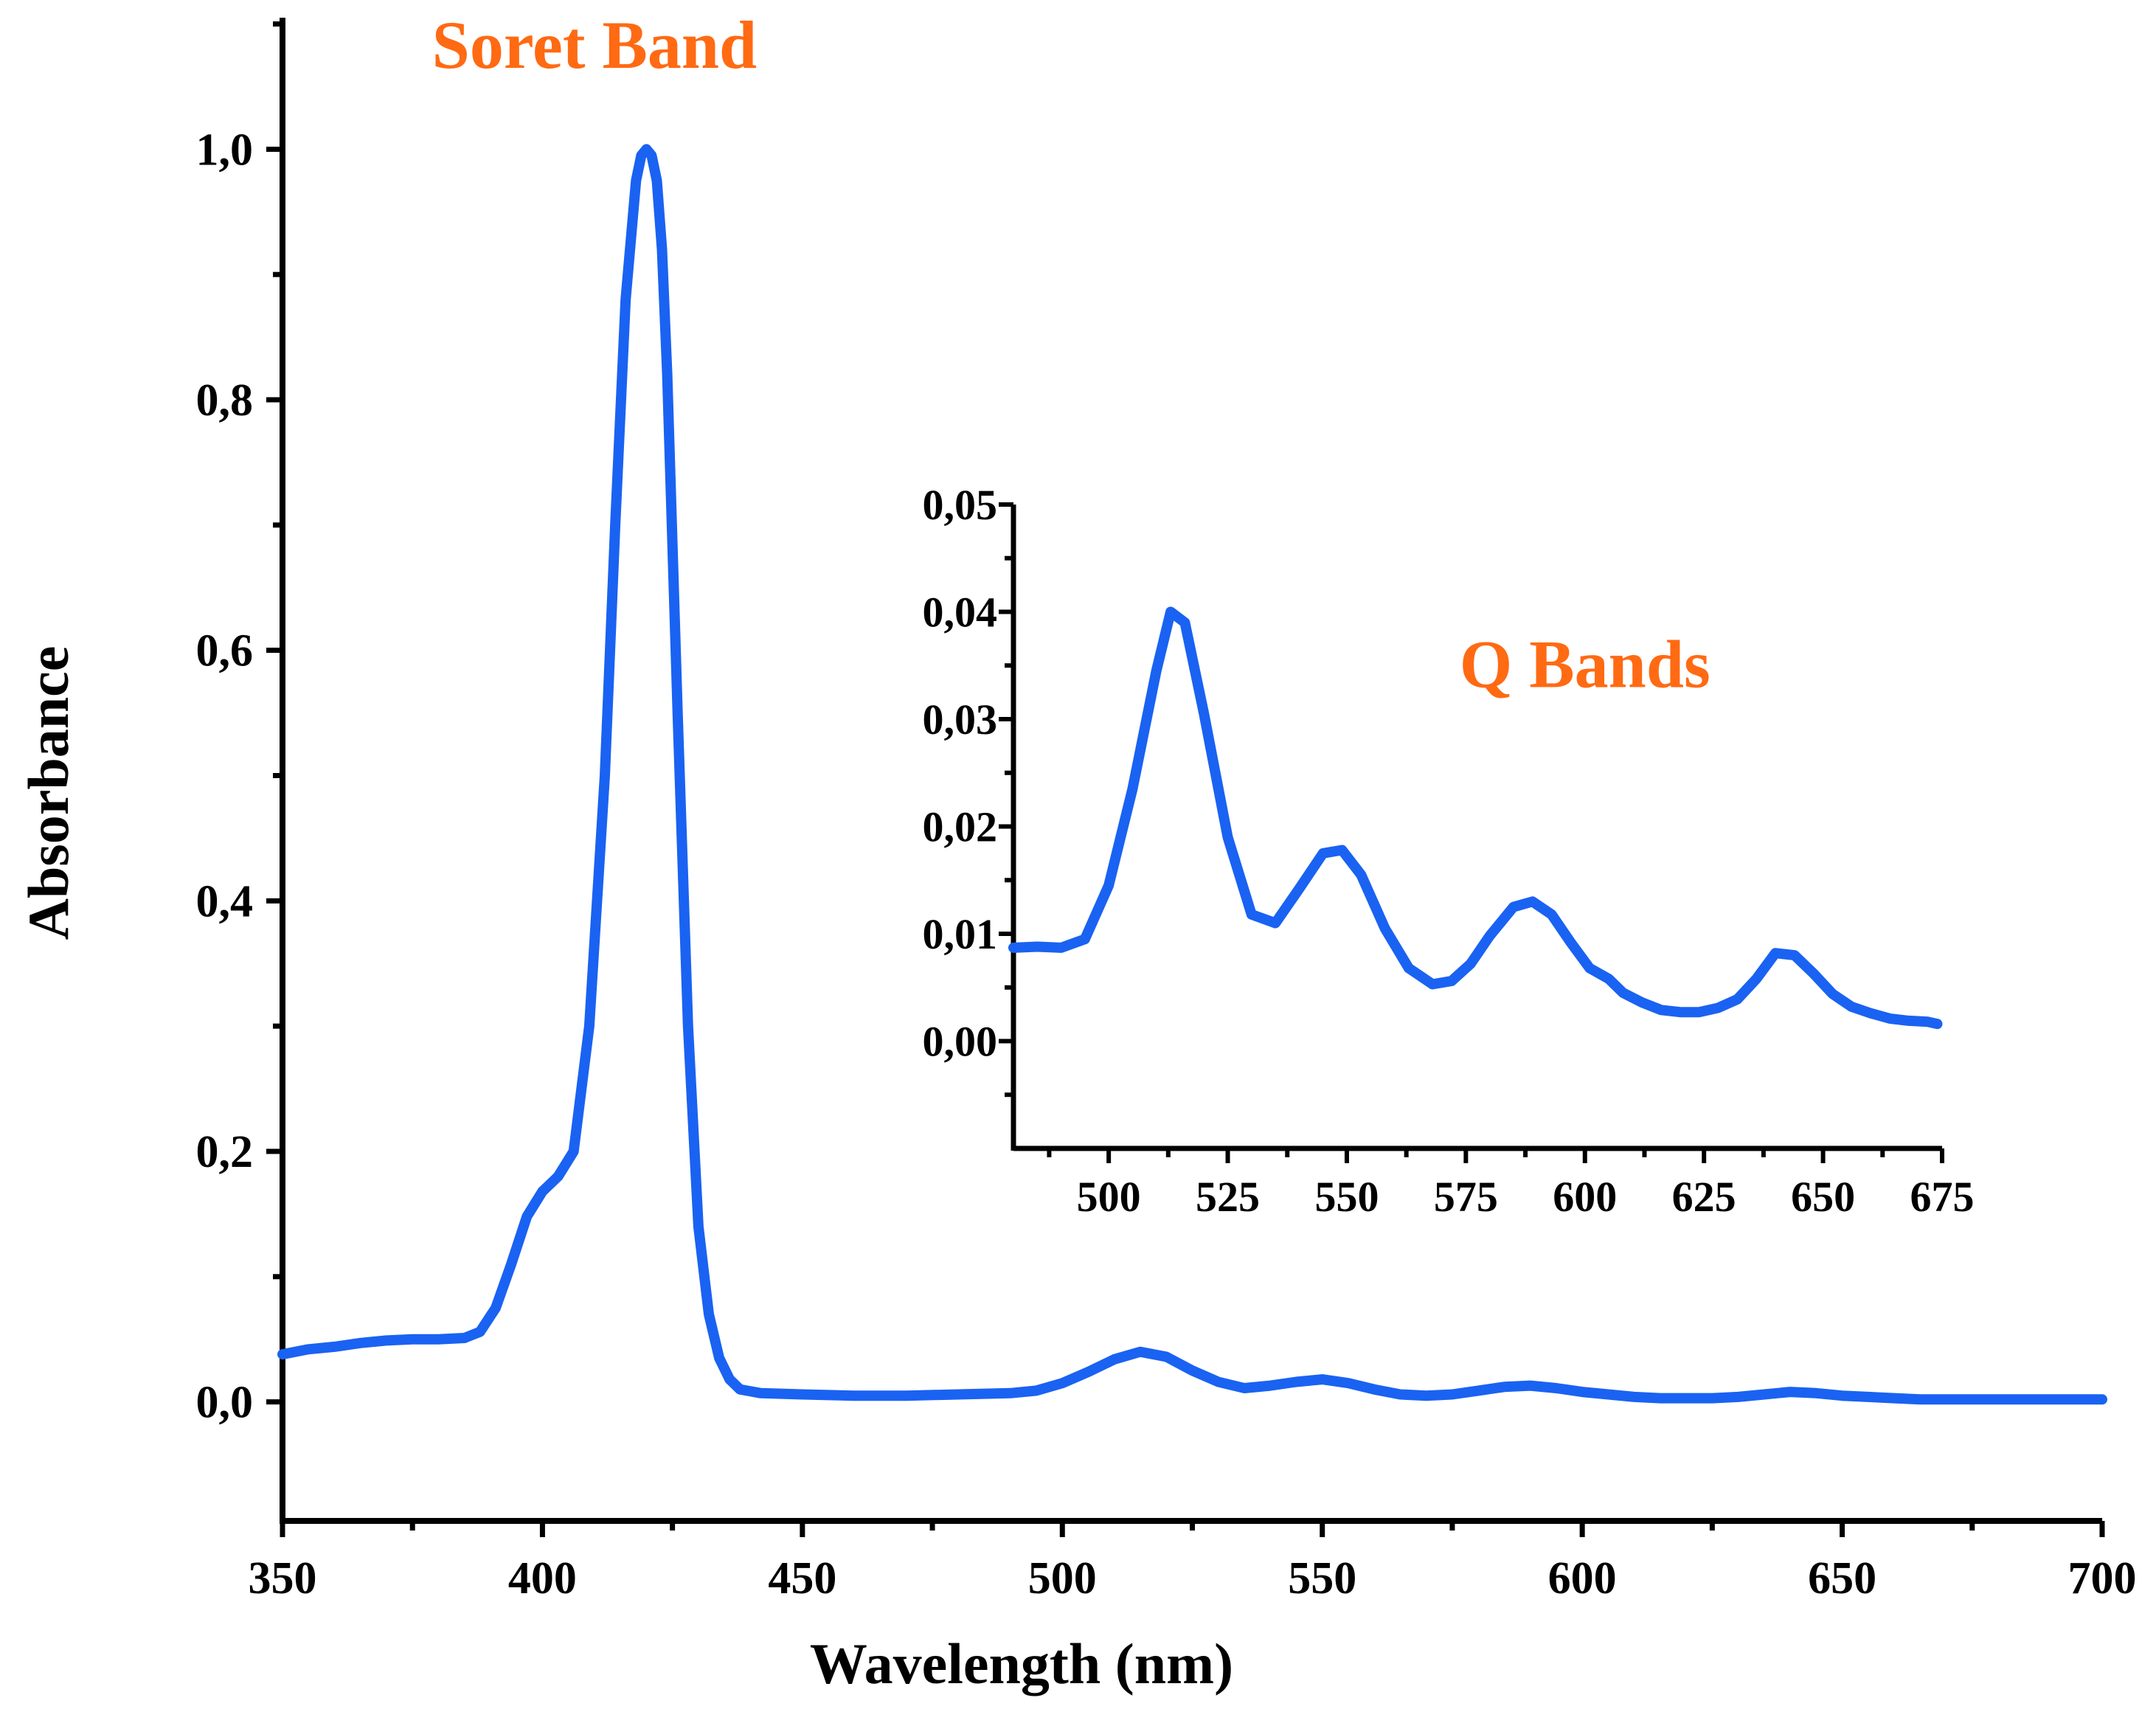 The width and height of the screenshot is (2156, 1709). Describe the element at coordinates (1585, 663) in the screenshot. I see `q-bands-annotation: Q Bands` at that location.